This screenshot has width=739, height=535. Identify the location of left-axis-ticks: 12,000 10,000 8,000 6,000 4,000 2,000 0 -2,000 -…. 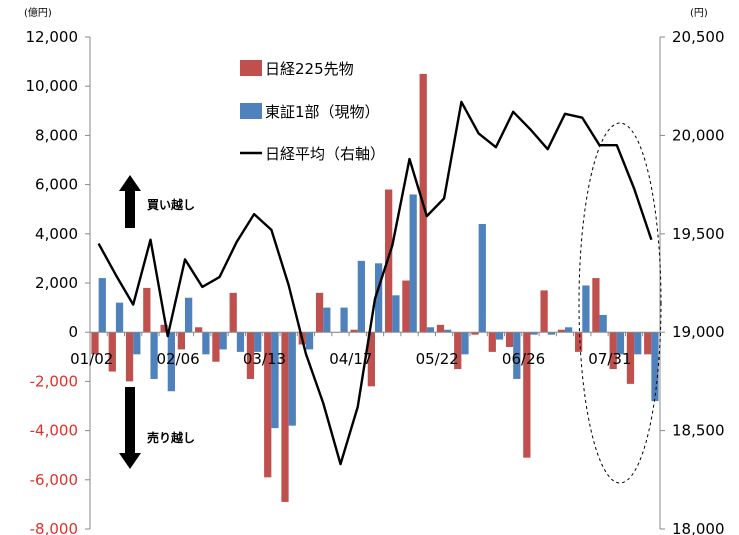
(58, 281).